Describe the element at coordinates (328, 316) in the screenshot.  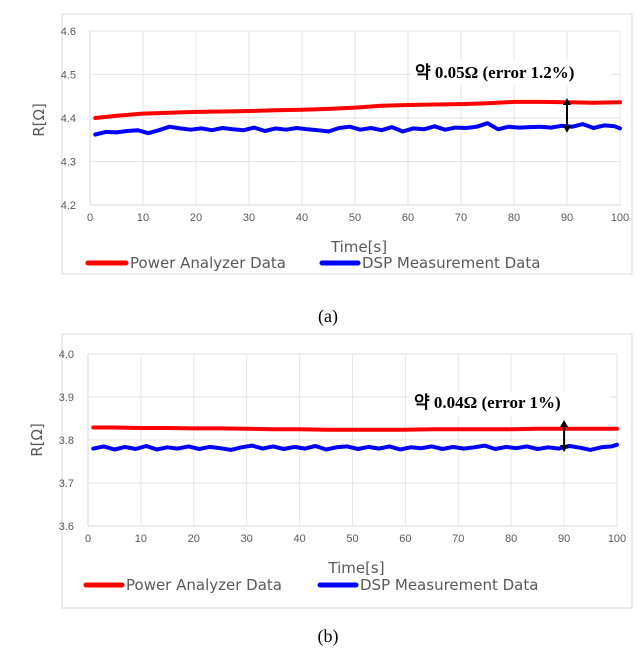
I see `panel-label: (a)` at that location.